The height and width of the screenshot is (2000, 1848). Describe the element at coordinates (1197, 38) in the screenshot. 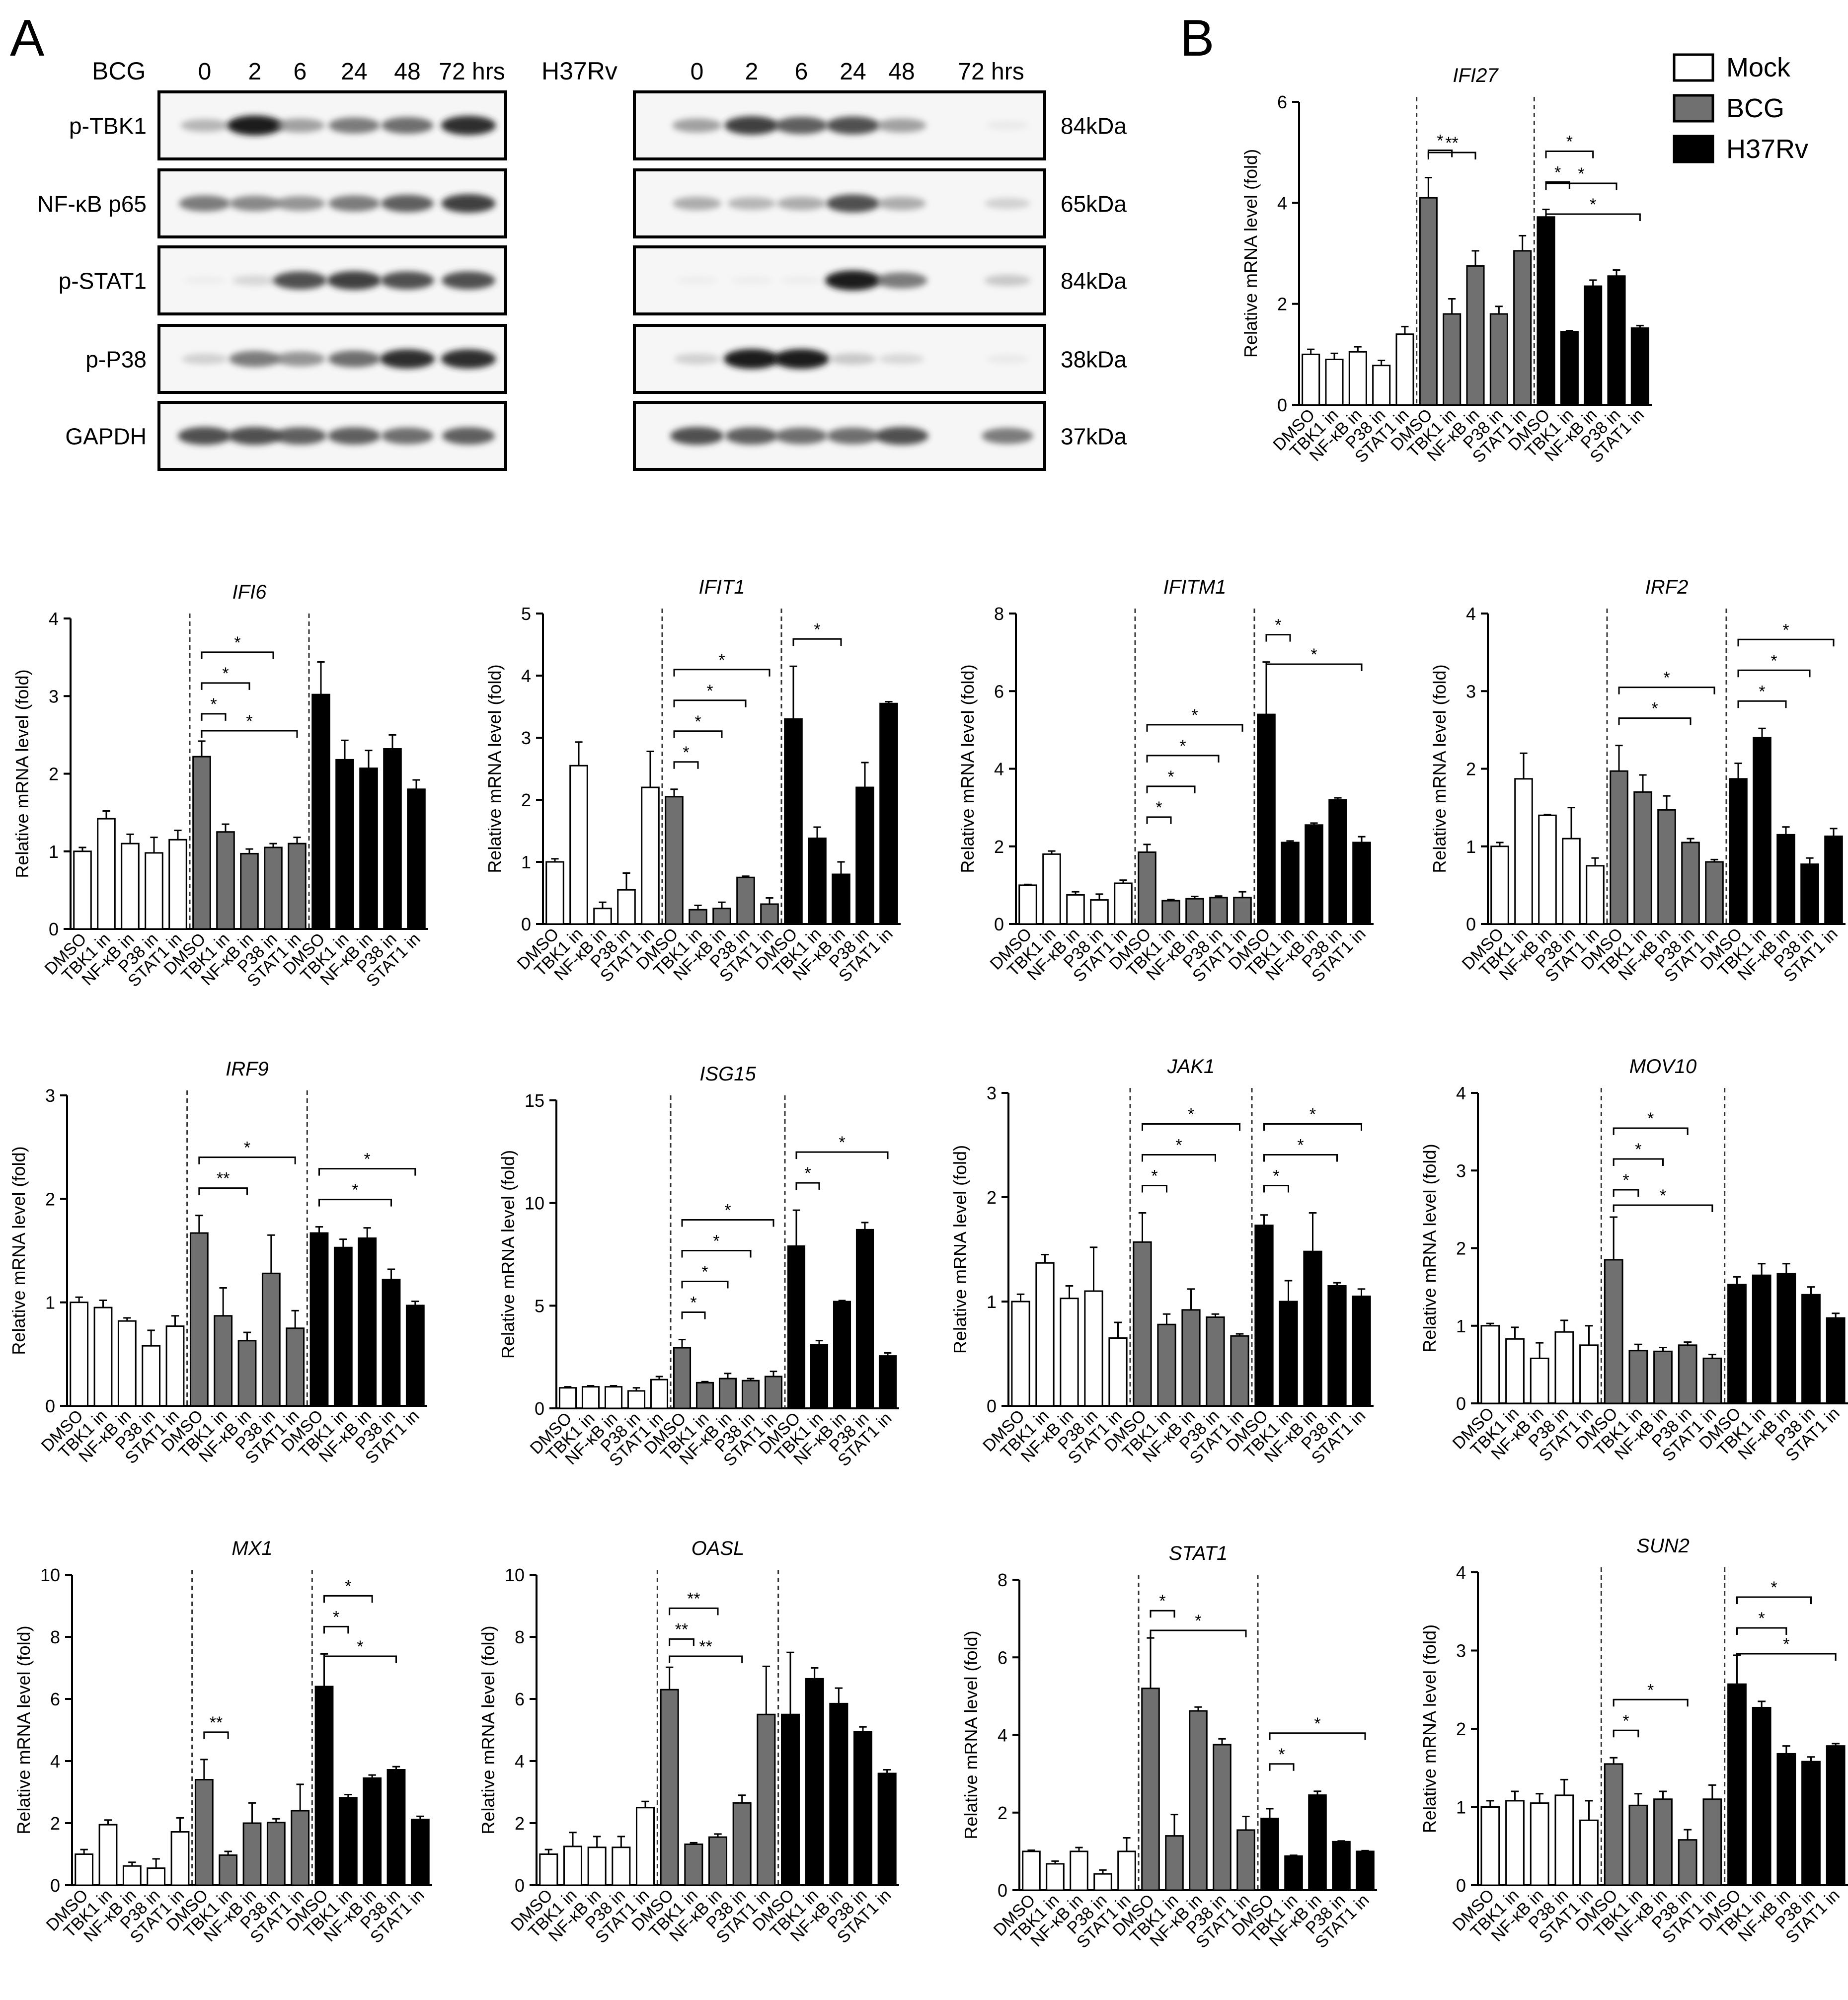

I see `panel-b-label: B` at that location.